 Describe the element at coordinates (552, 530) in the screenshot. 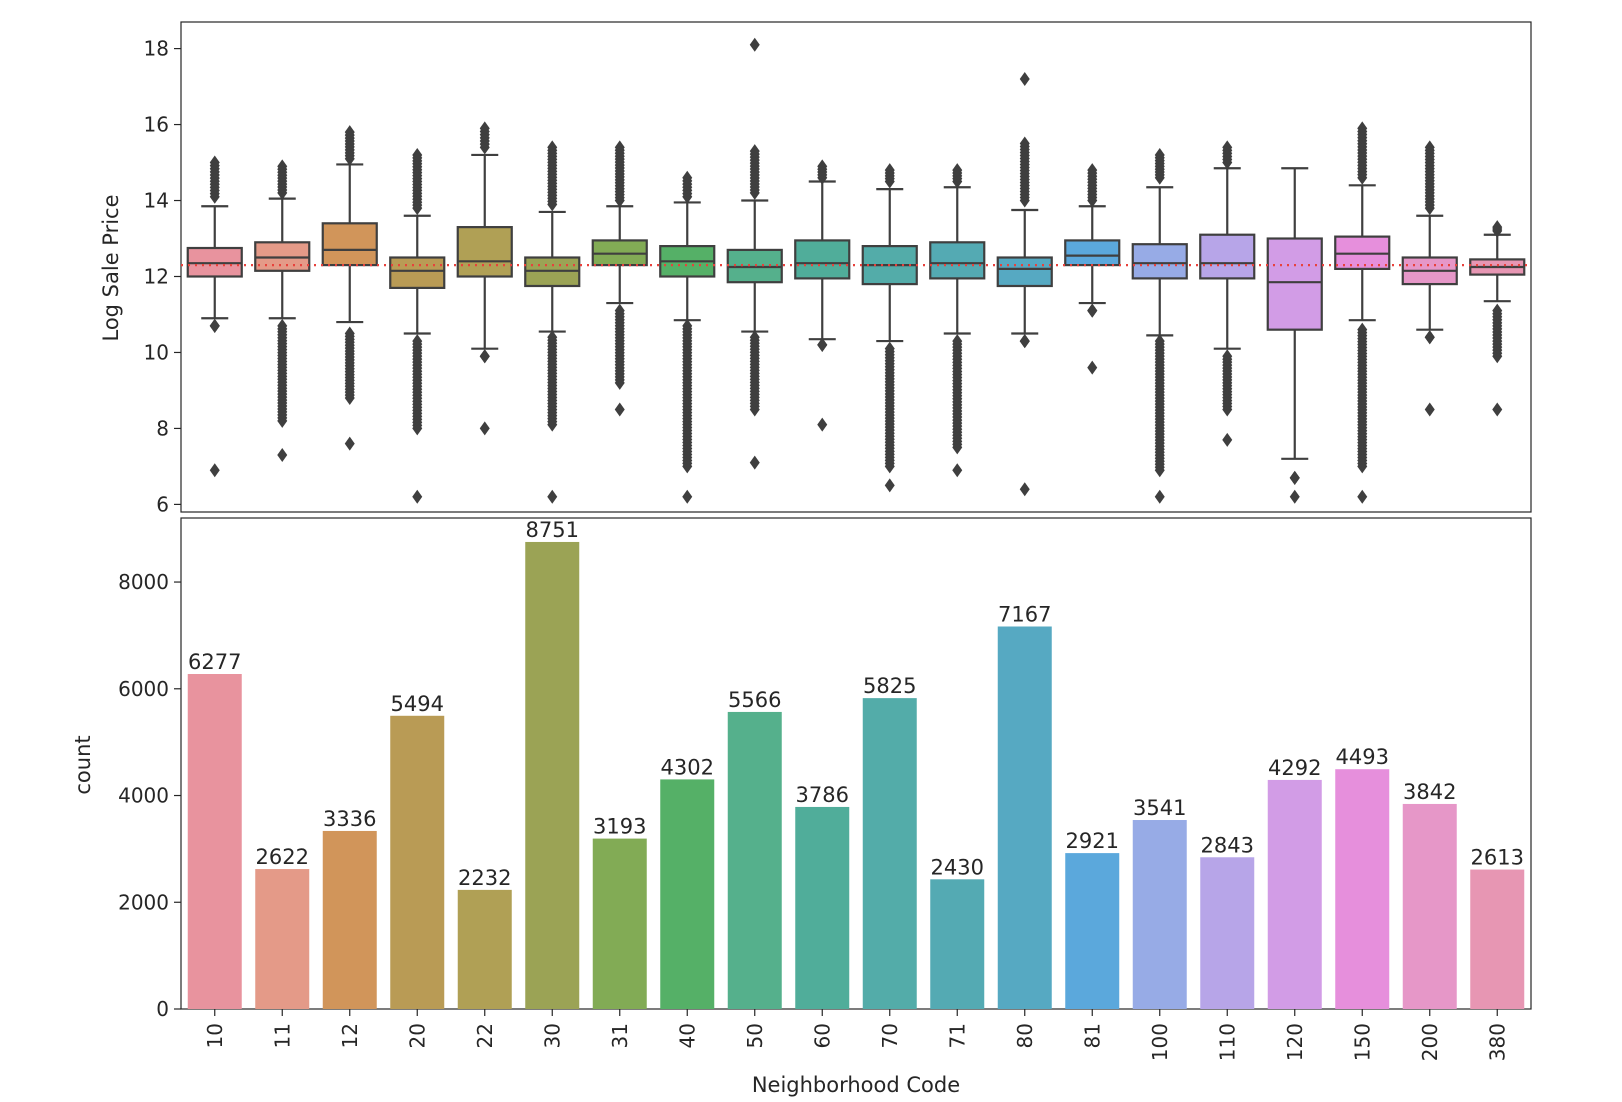

I see `bar-data-label: 8751` at that location.